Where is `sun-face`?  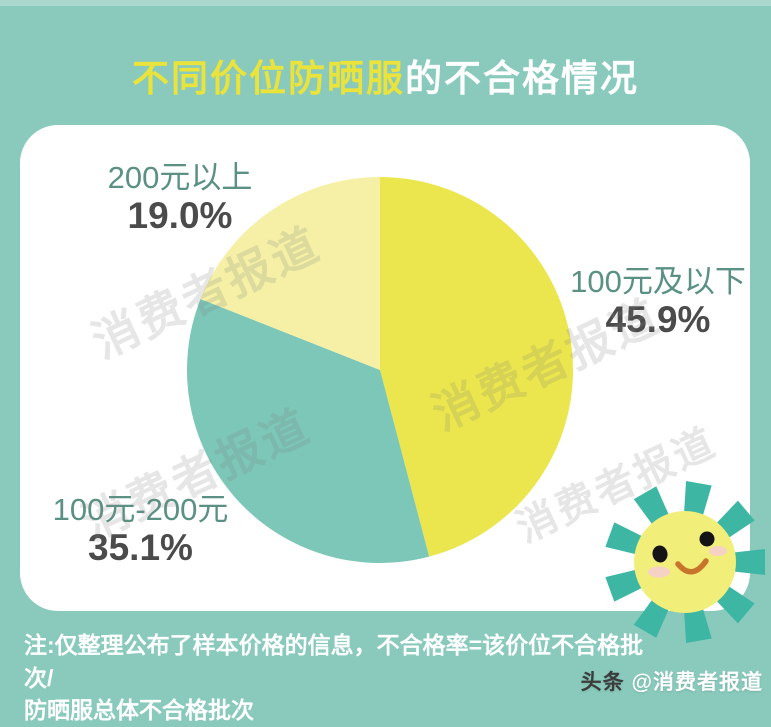
sun-face is located at coordinates (685, 562).